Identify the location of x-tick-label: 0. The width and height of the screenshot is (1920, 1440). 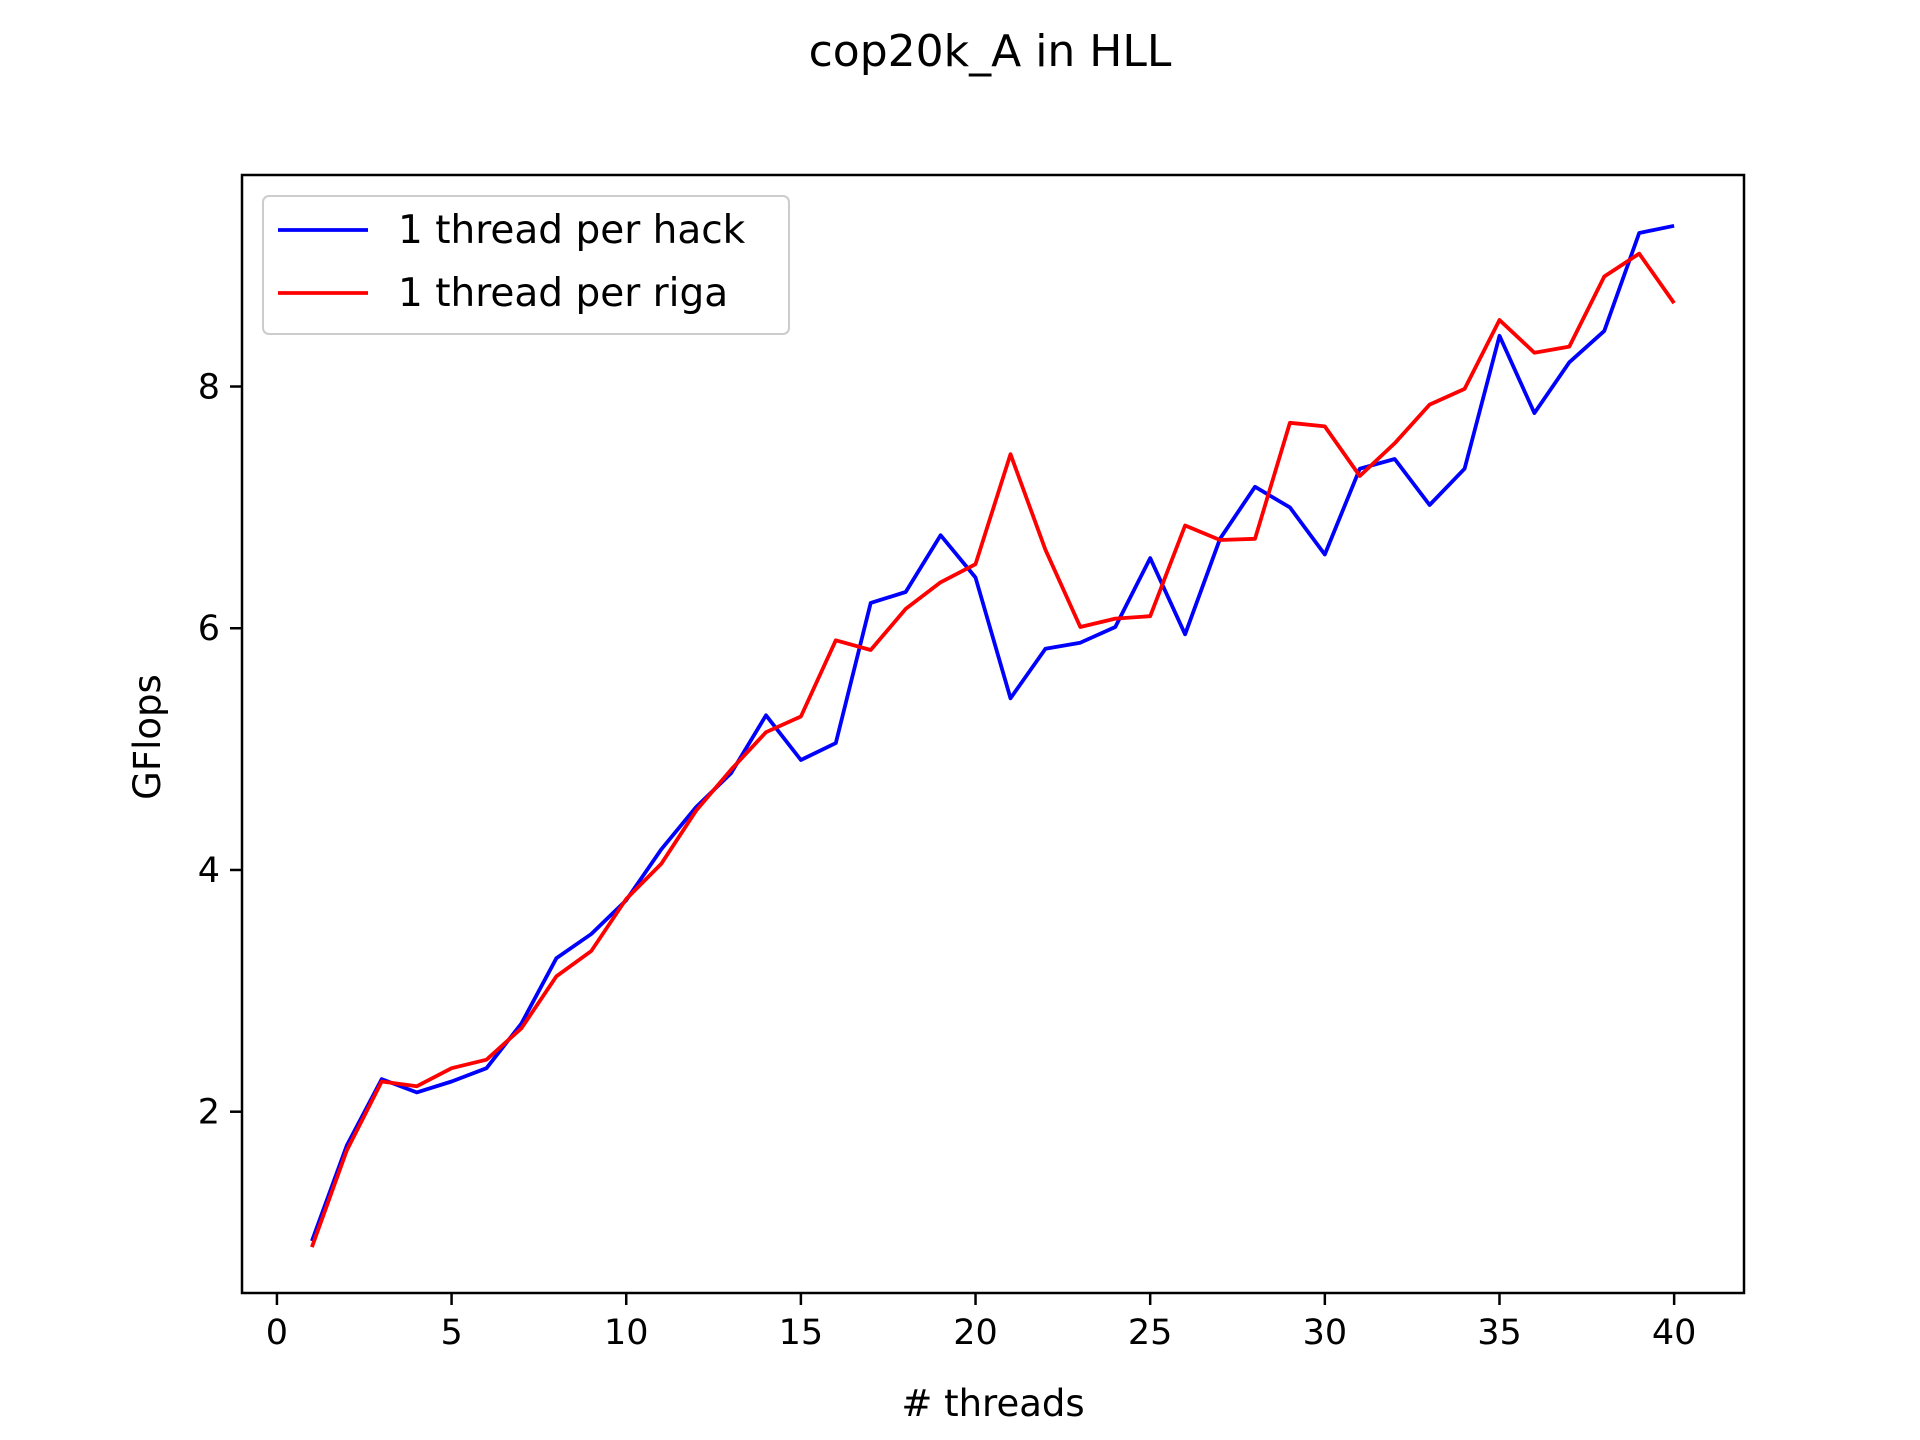
(277, 1333).